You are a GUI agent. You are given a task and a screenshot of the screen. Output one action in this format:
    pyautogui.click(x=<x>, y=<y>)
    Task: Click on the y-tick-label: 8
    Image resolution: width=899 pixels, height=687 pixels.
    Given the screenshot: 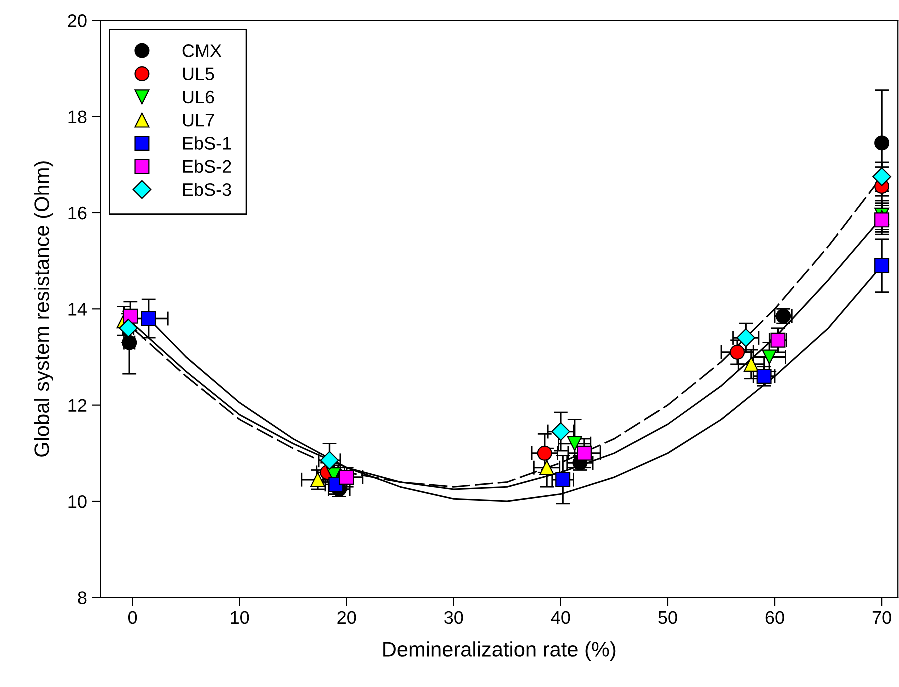 What is the action you would take?
    pyautogui.click(x=82, y=598)
    